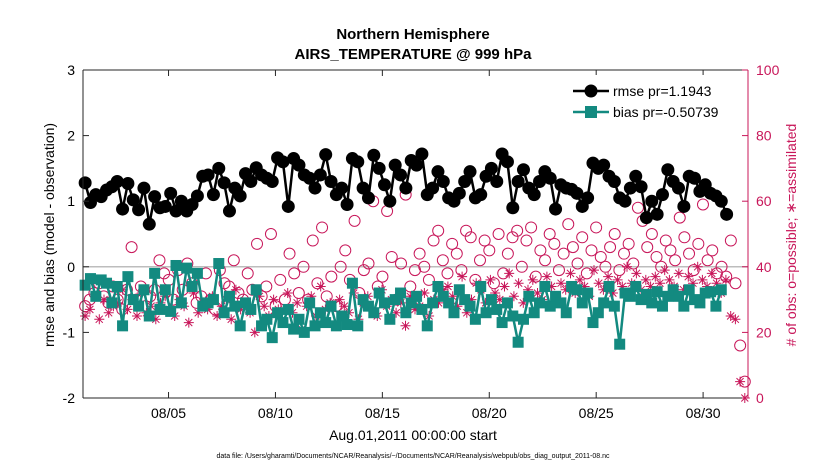  I want to click on y-tick-label: -1, so click(69, 332).